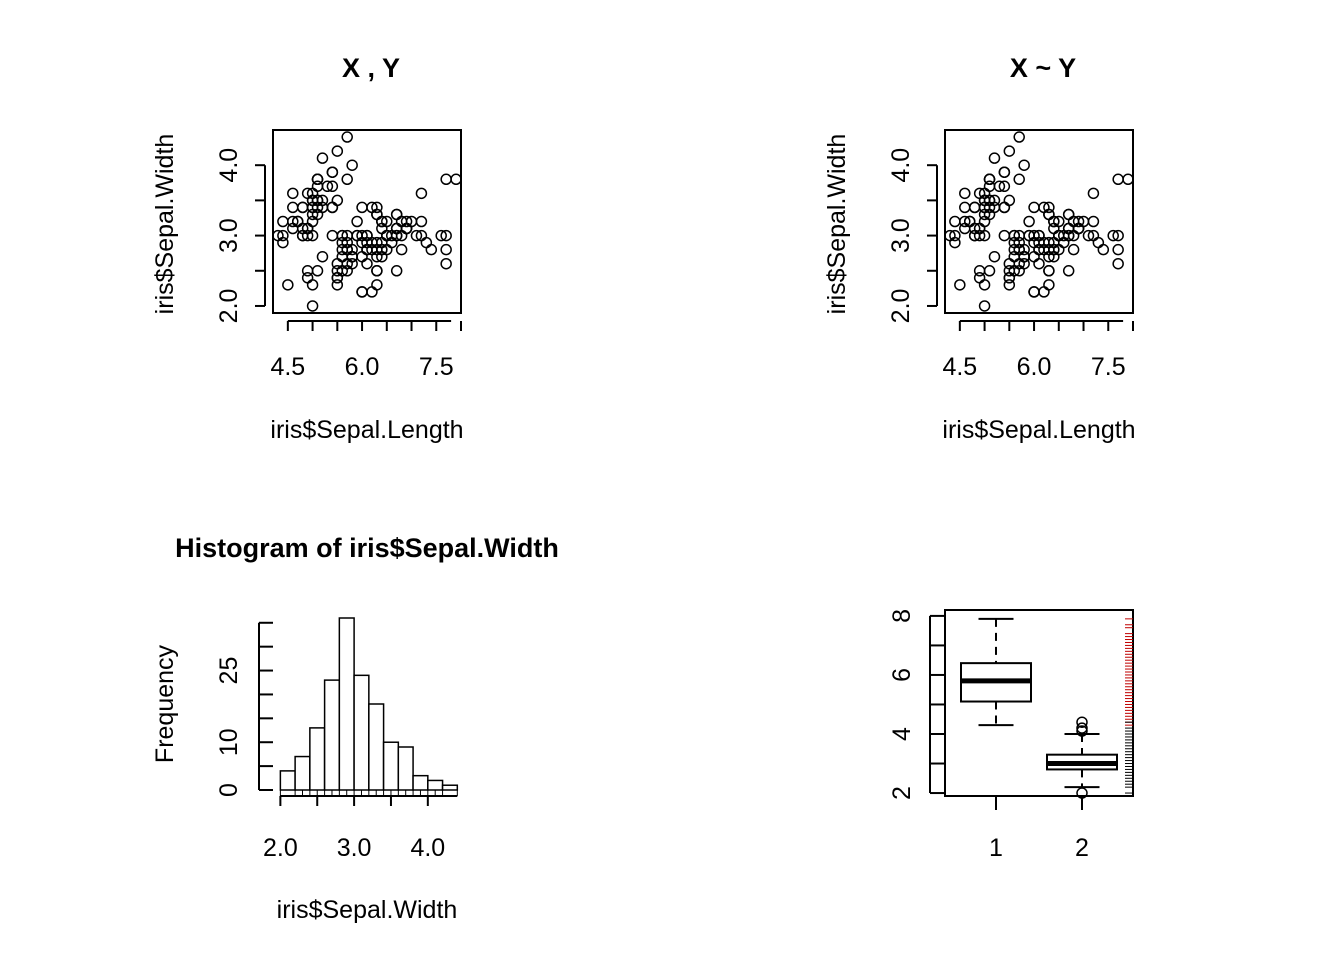 This screenshot has width=1344, height=960. What do you see at coordinates (367, 221) in the screenshot?
I see `scatter-xy-points` at bounding box center [367, 221].